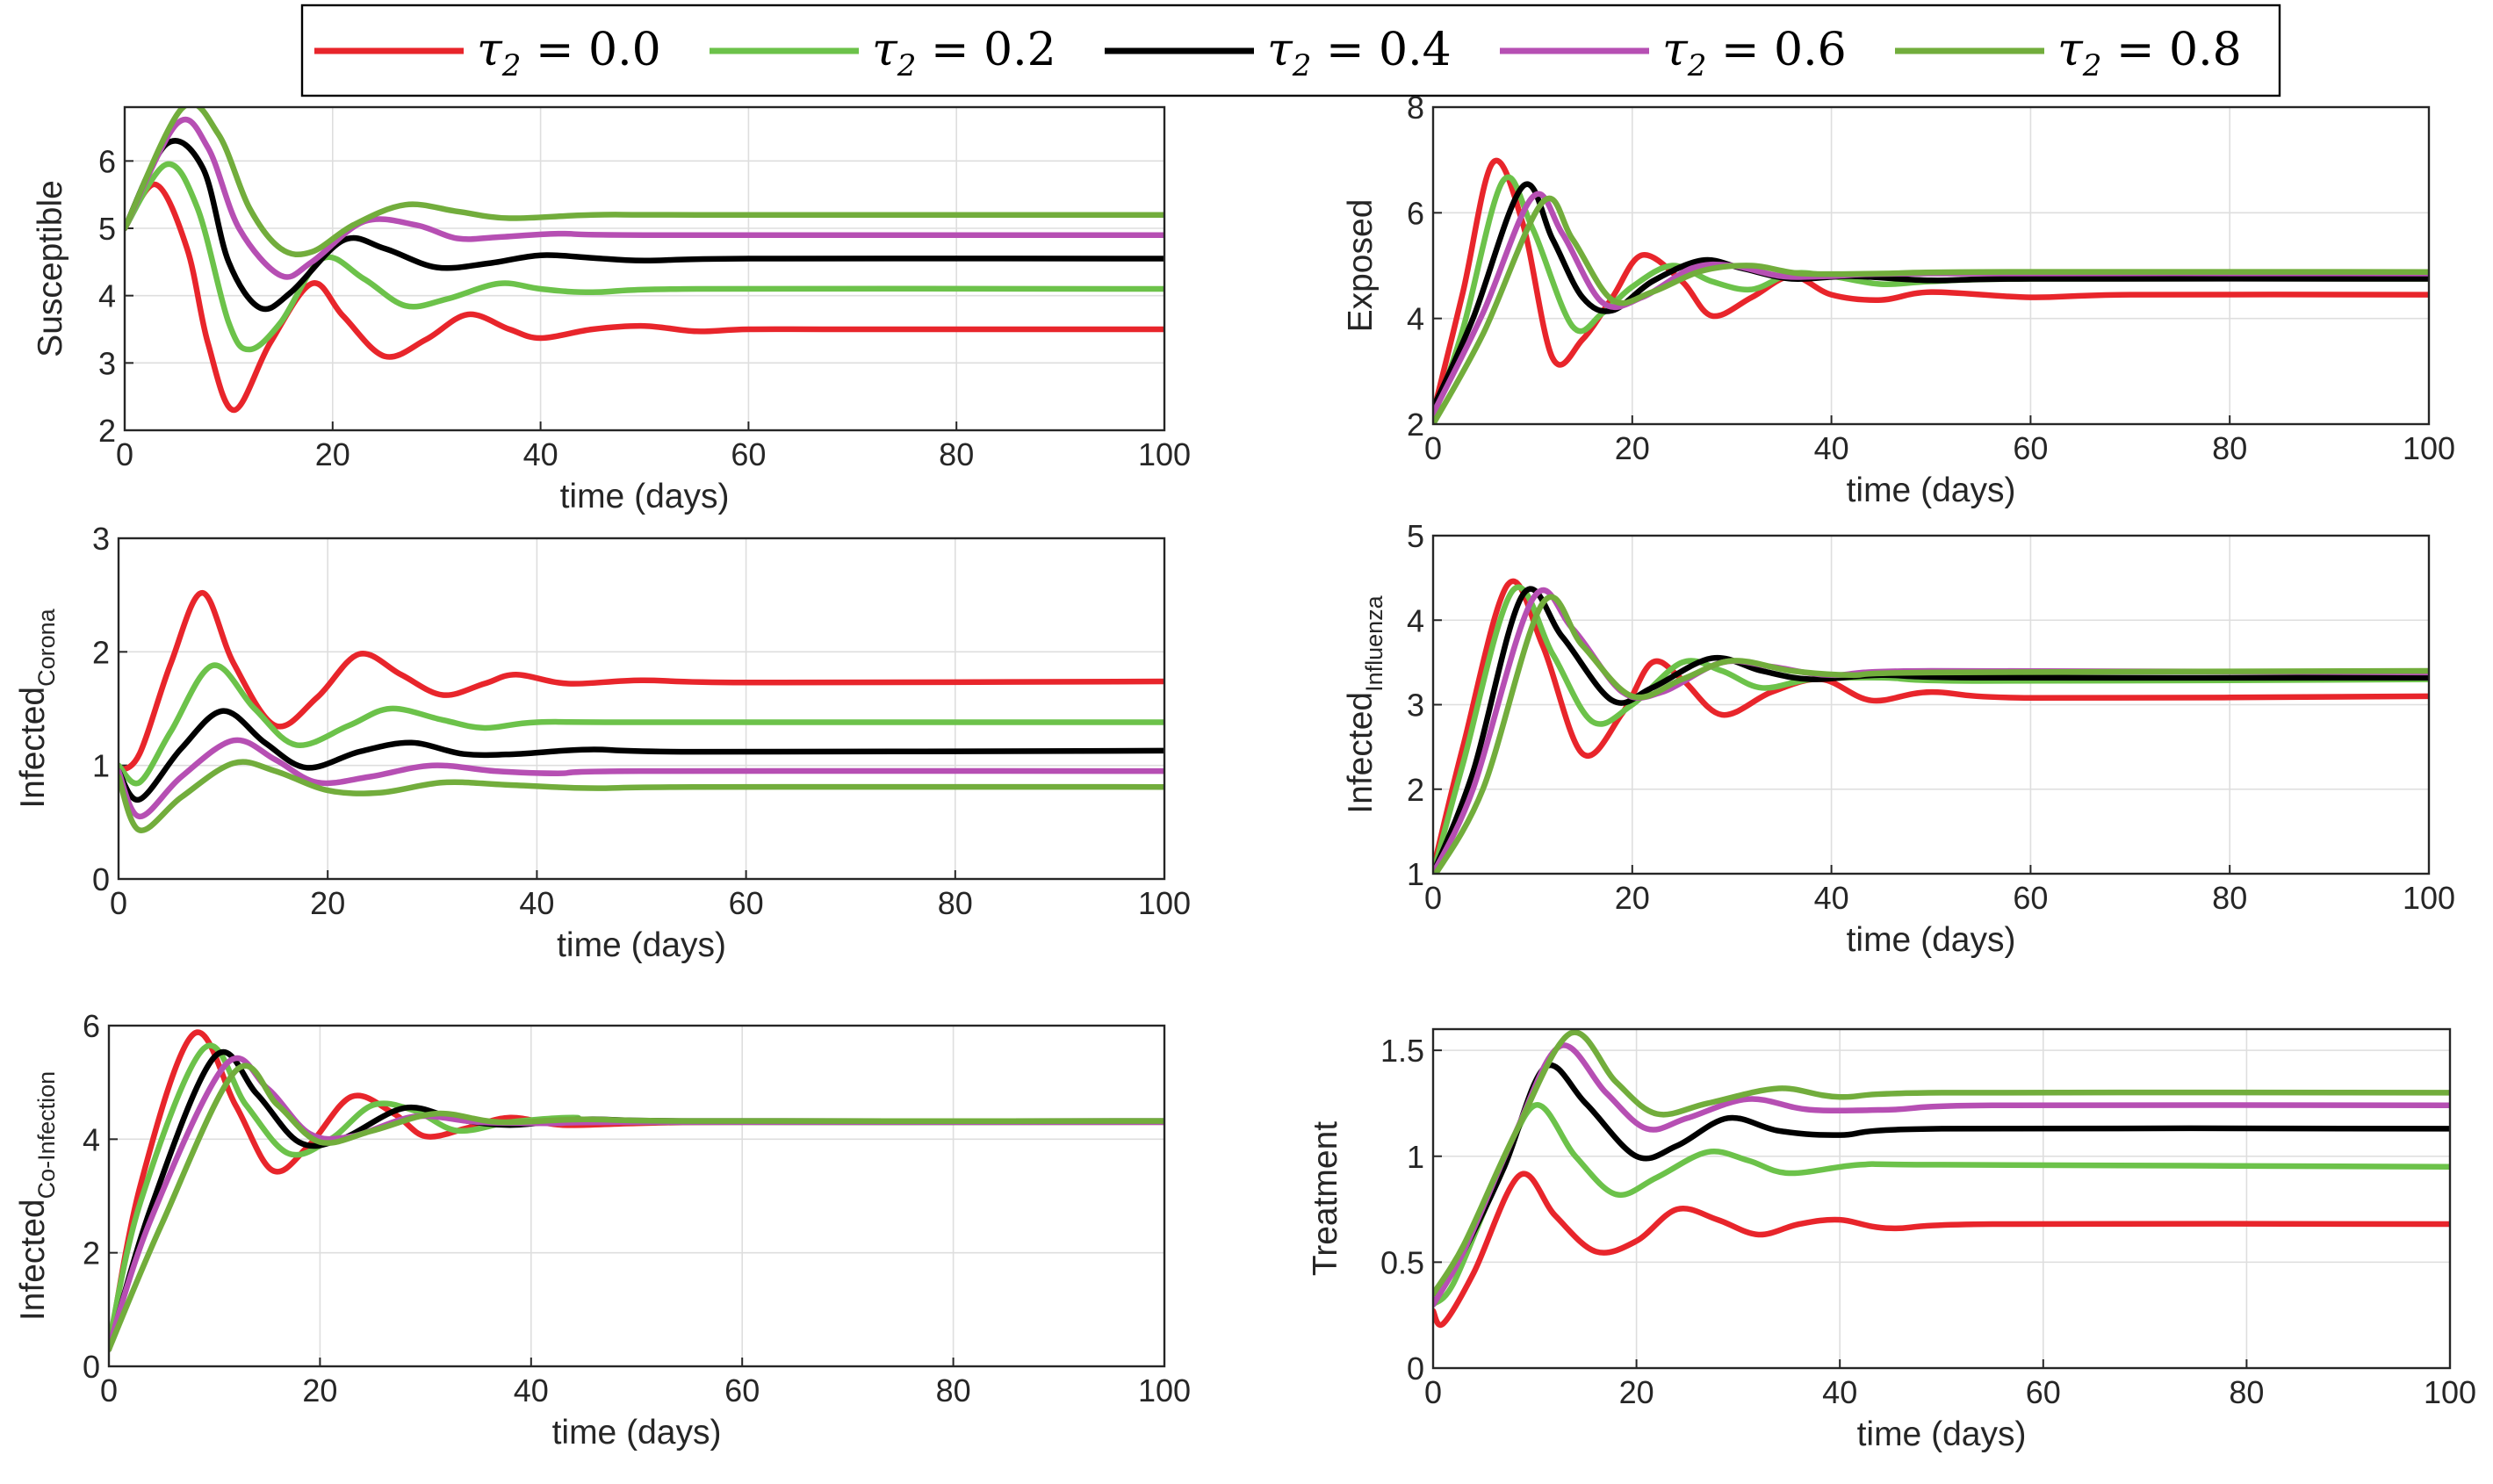 Image resolution: width=2493 pixels, height=1484 pixels. I want to click on legend-label: τ2 = 0.2, so click(964, 53).